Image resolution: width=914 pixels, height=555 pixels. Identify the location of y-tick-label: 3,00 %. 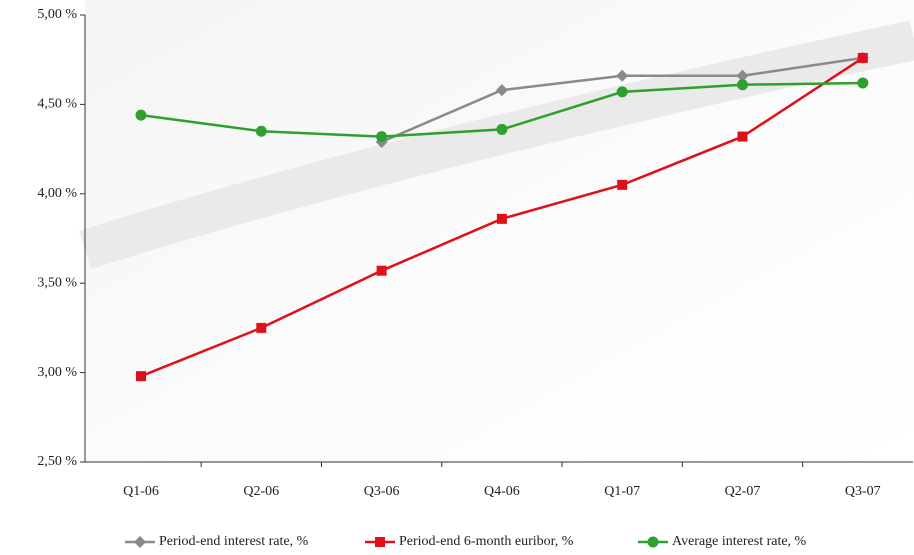
(57, 372).